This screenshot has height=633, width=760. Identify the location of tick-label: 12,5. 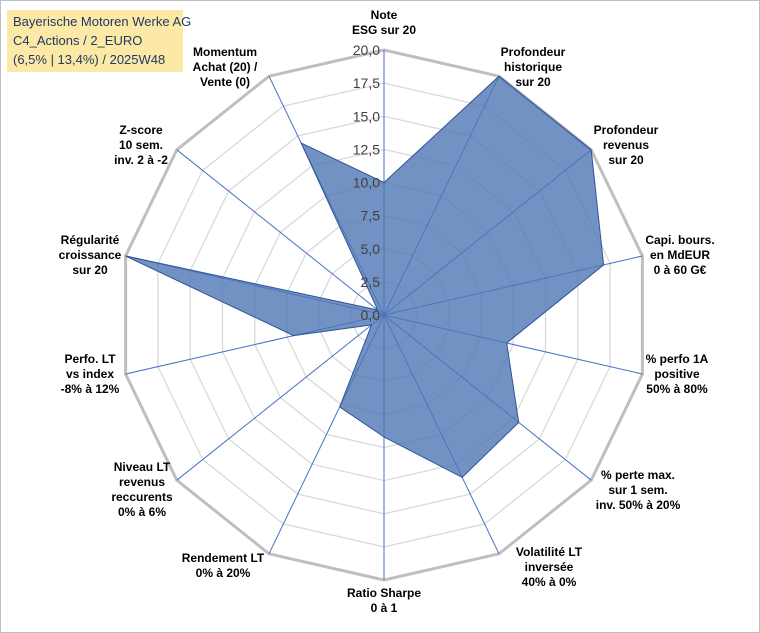
(366, 149).